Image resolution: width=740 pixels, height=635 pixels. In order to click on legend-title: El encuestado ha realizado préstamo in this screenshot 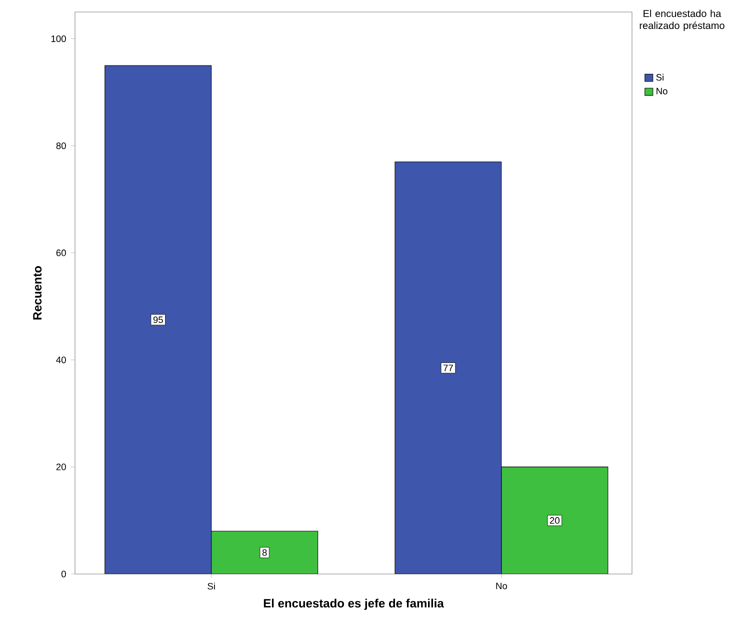, I will do `click(682, 21)`.